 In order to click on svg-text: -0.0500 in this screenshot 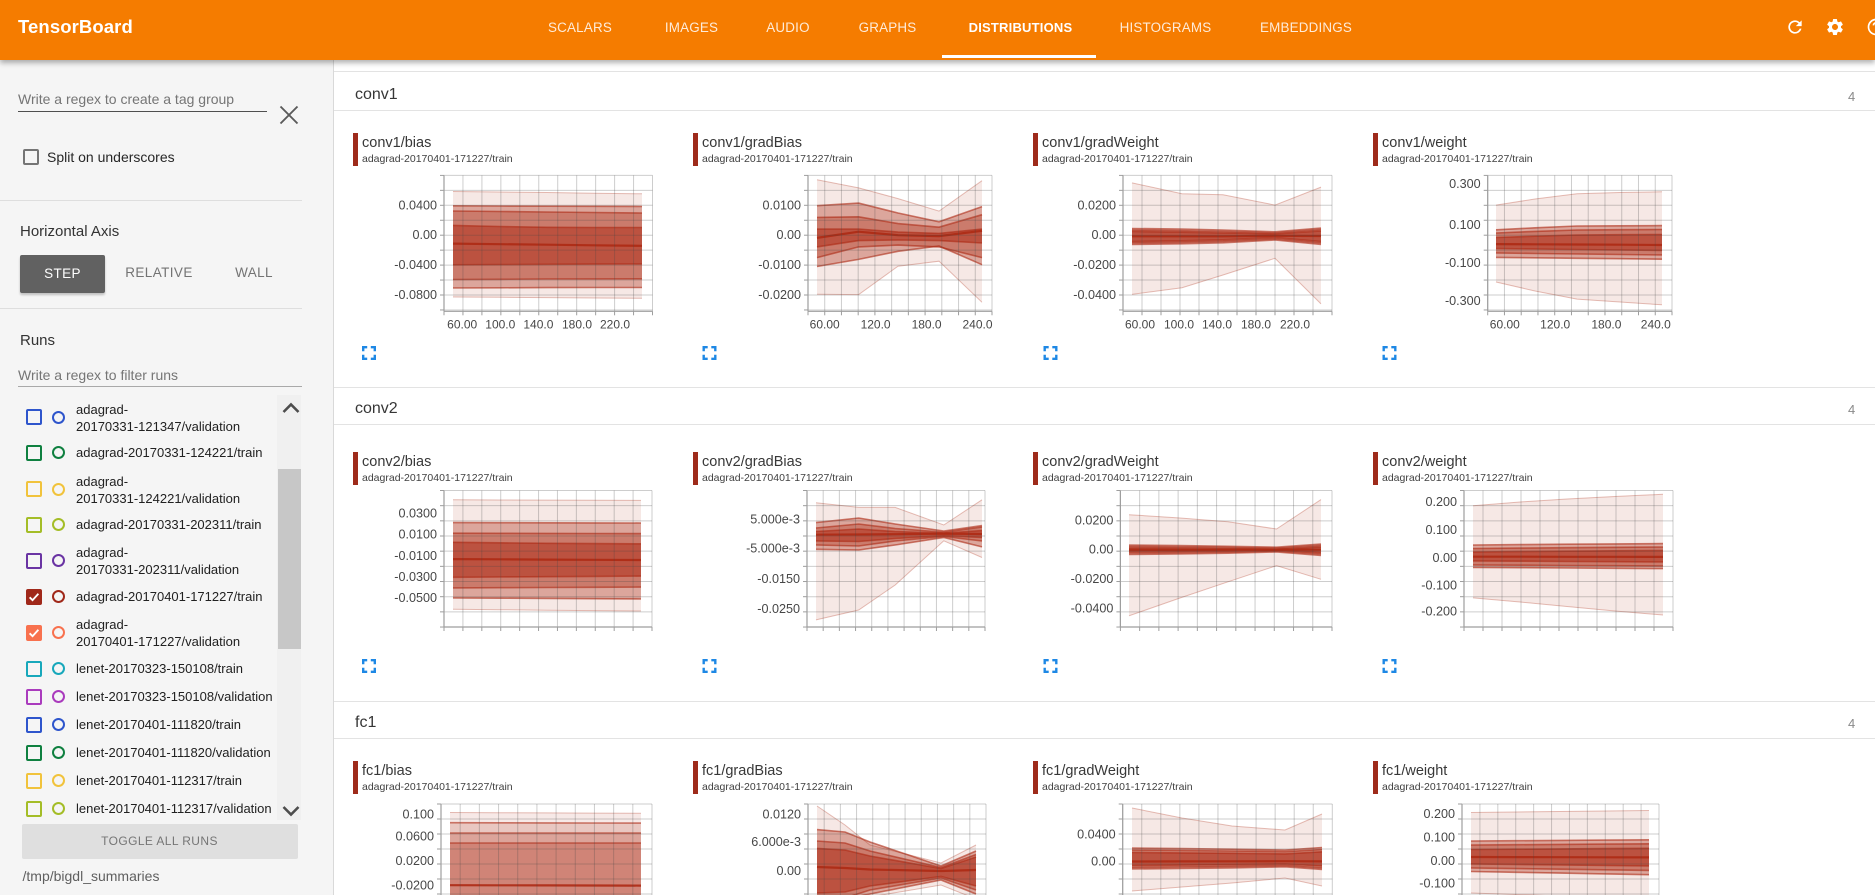, I will do `click(415, 598)`.